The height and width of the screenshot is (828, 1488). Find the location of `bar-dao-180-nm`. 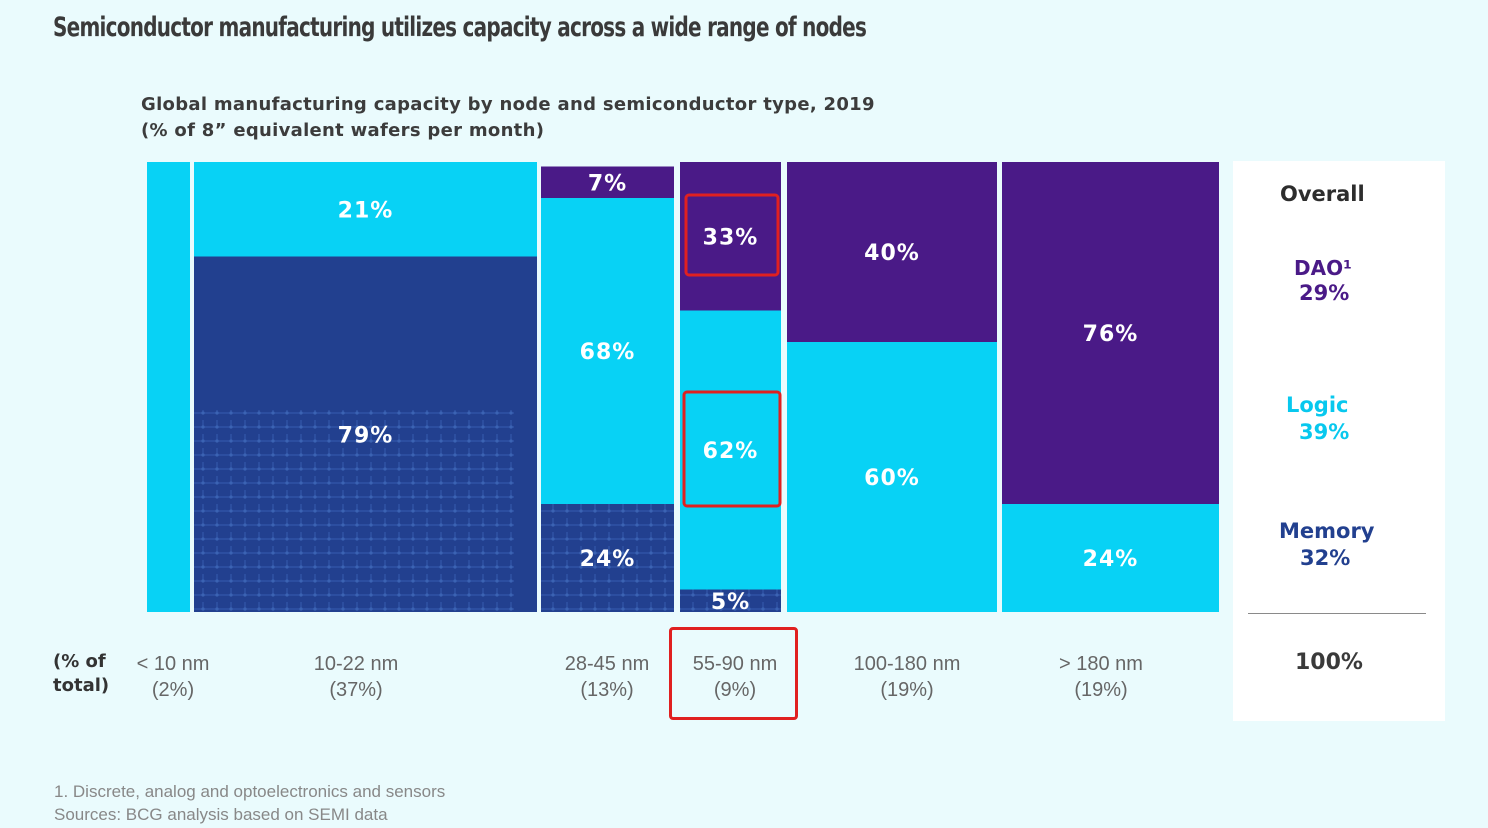

bar-dao-180-nm is located at coordinates (1110, 333).